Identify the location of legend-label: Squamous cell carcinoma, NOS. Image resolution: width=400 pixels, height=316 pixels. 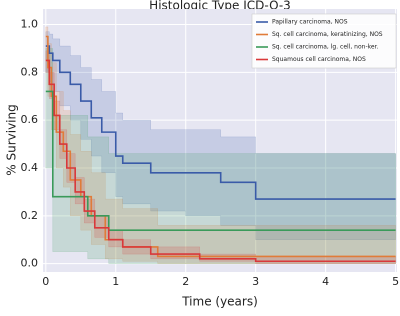
(319, 59).